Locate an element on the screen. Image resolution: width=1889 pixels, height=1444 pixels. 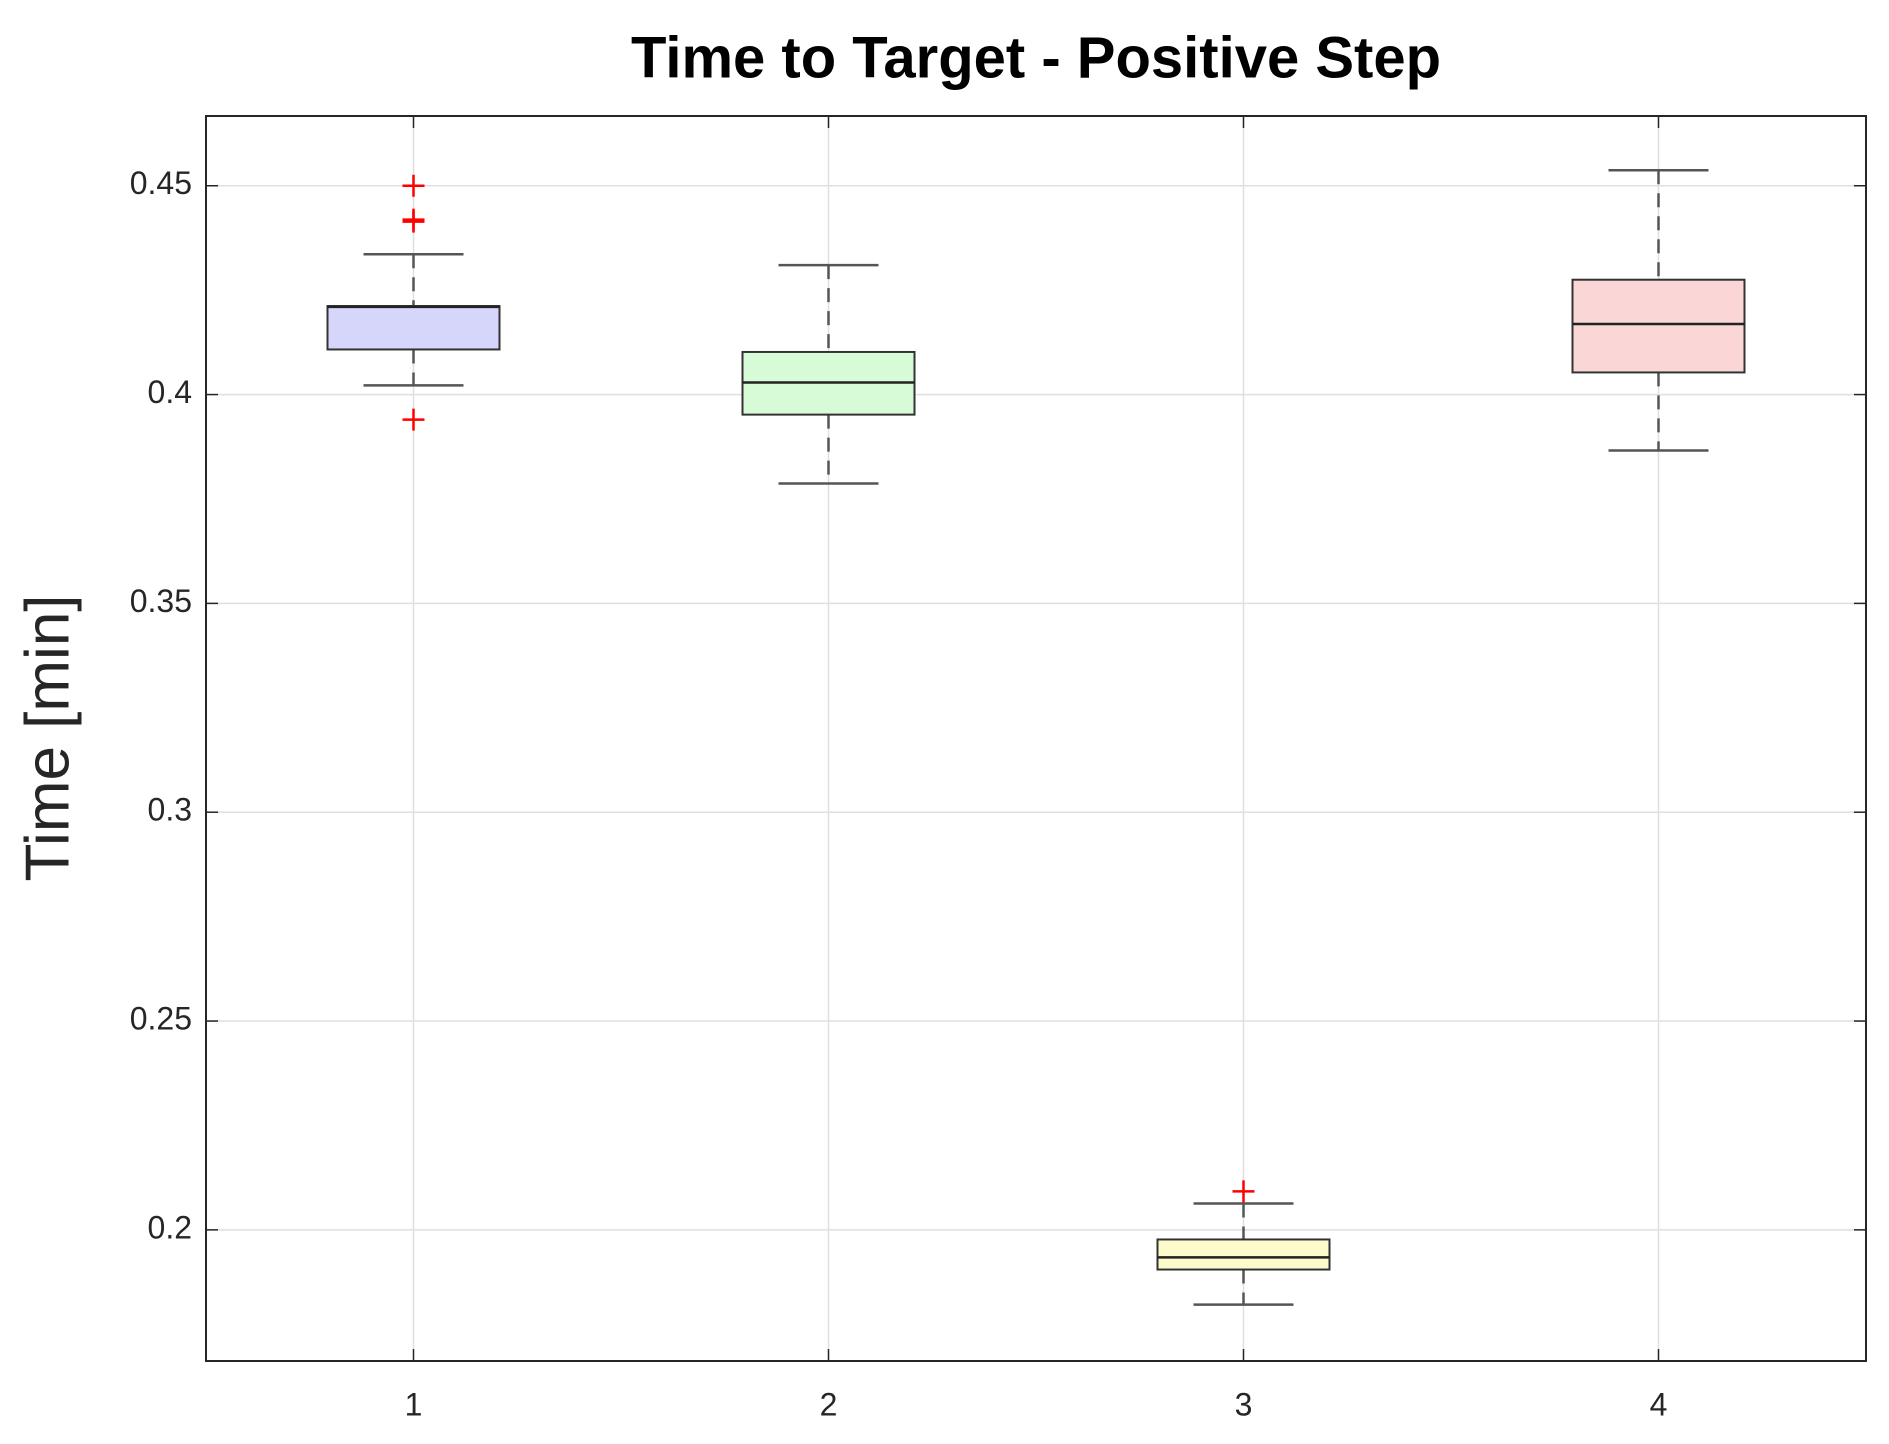
x-tick-label: 4 is located at coordinates (1659, 1404).